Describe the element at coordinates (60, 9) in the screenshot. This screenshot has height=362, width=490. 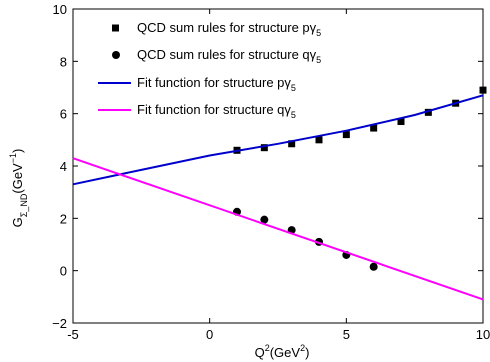
I see `y-tick-label: 10` at that location.